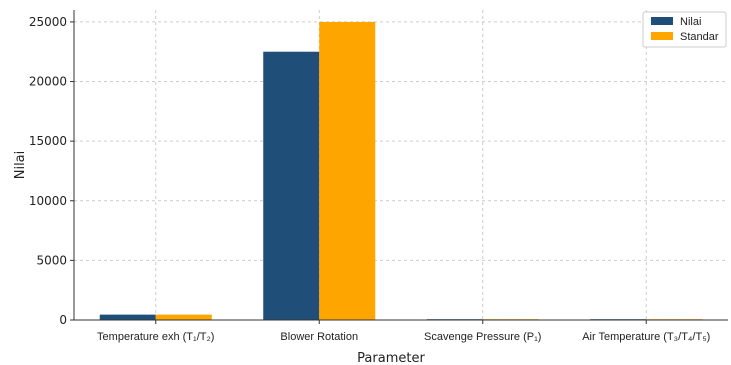  I want to click on x-tick-label: Air Temperature (T₃/T₄/T₅), so click(646, 337).